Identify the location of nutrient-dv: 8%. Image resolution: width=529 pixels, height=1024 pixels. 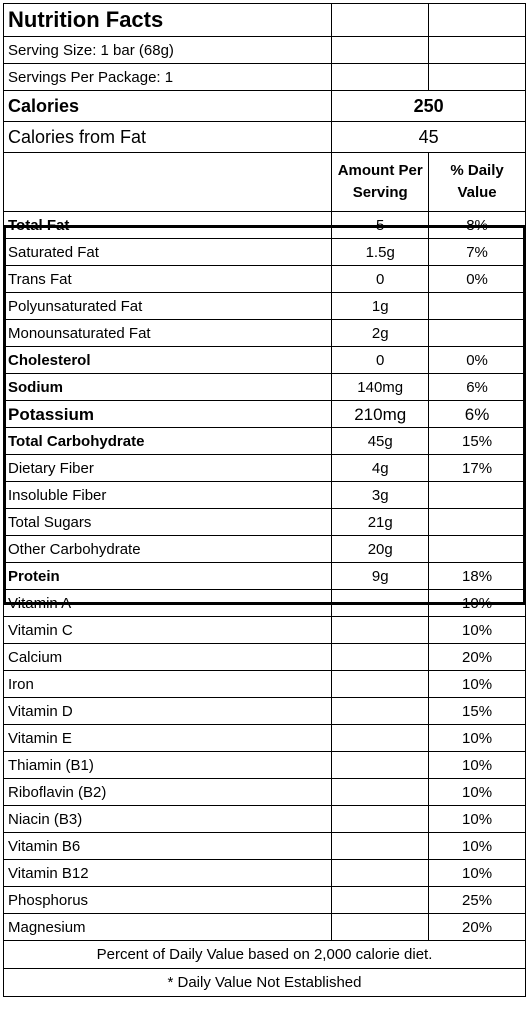
(477, 225).